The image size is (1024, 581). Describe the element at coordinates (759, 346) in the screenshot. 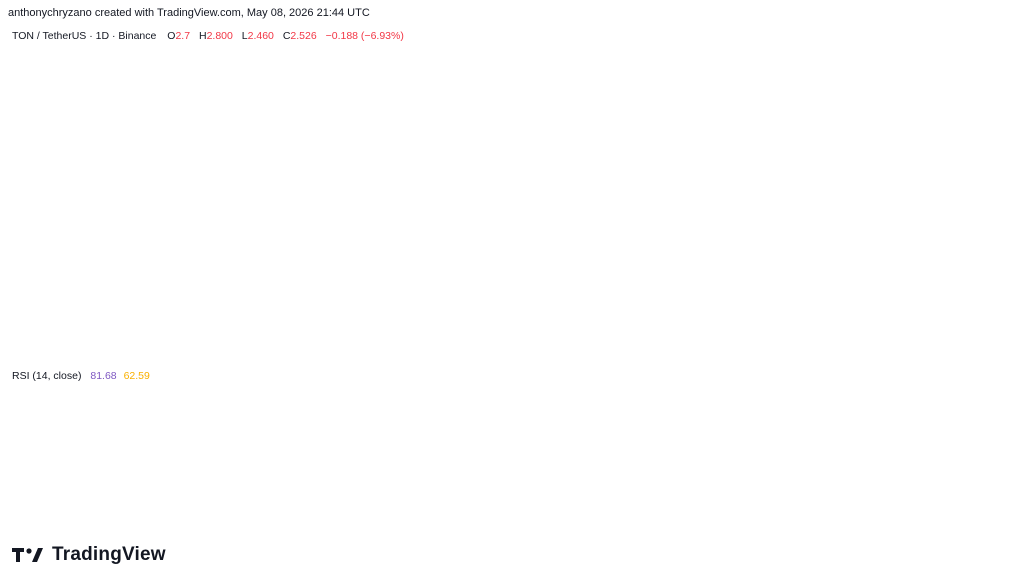

I see `event-marker-icon` at that location.